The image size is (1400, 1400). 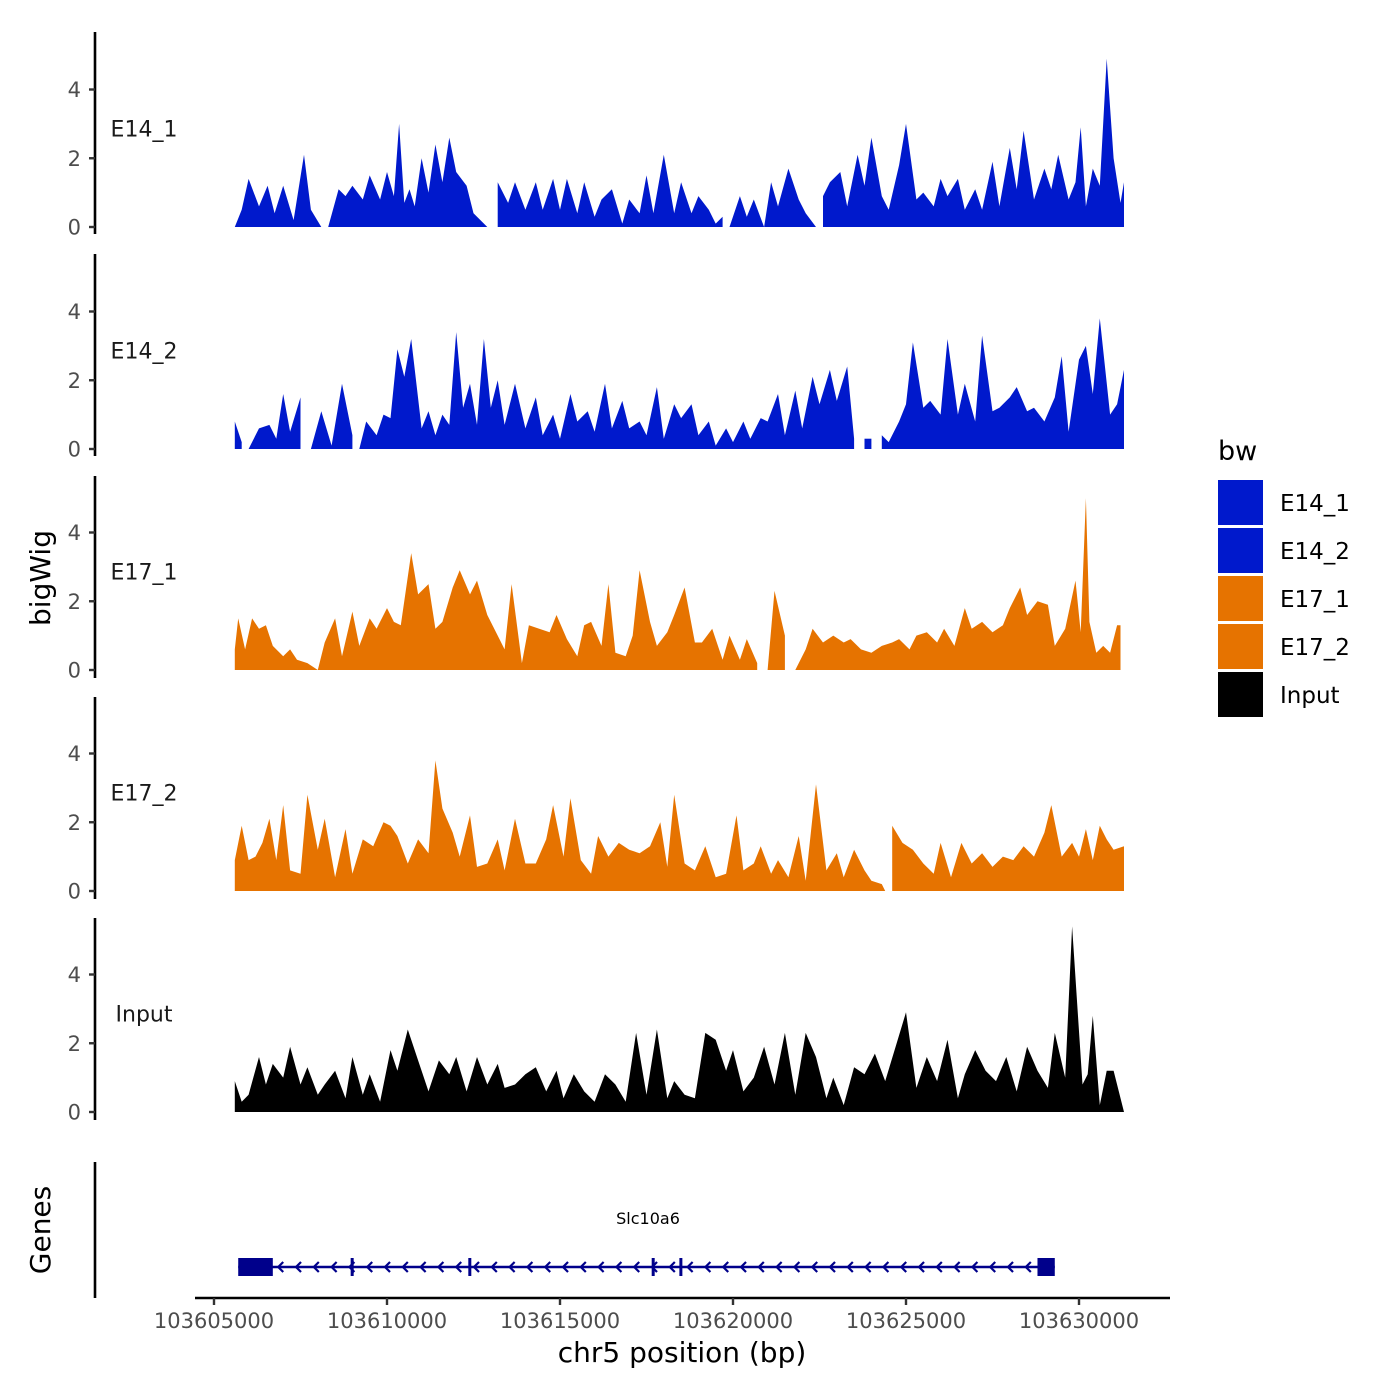 I want to click on track-E14_2-panel: 0 2 4 E14_2, so click(x=596, y=358).